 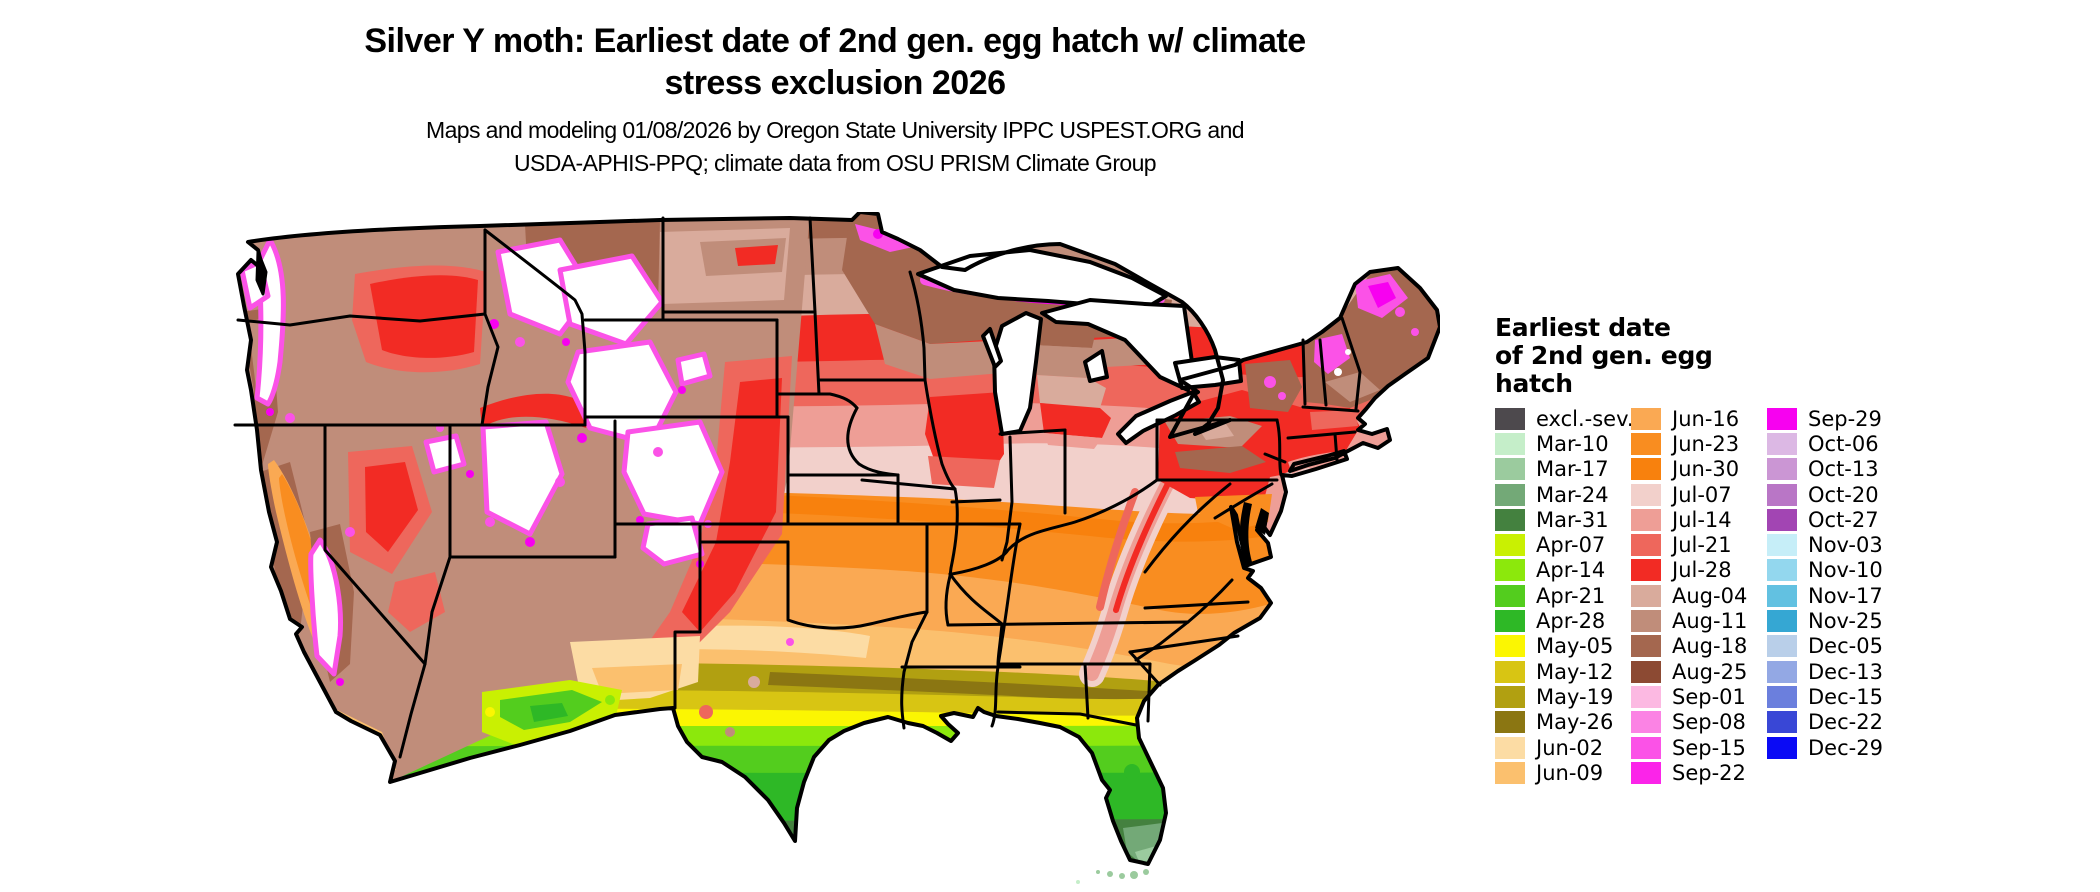 I want to click on legend-label: Sep-01, so click(x=1709, y=696).